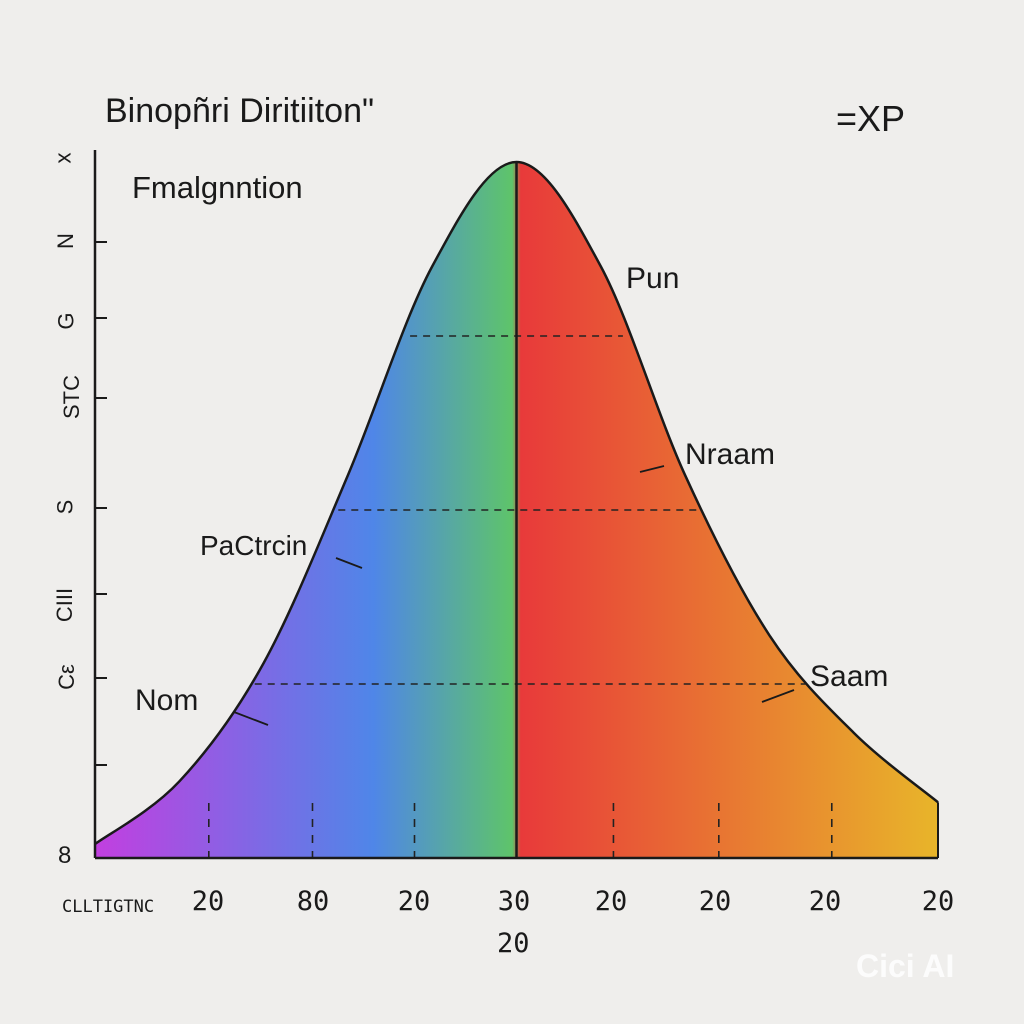 The width and height of the screenshot is (1024, 1024). Describe the element at coordinates (167, 700) in the screenshot. I see `annotation-nom: Nom` at that location.